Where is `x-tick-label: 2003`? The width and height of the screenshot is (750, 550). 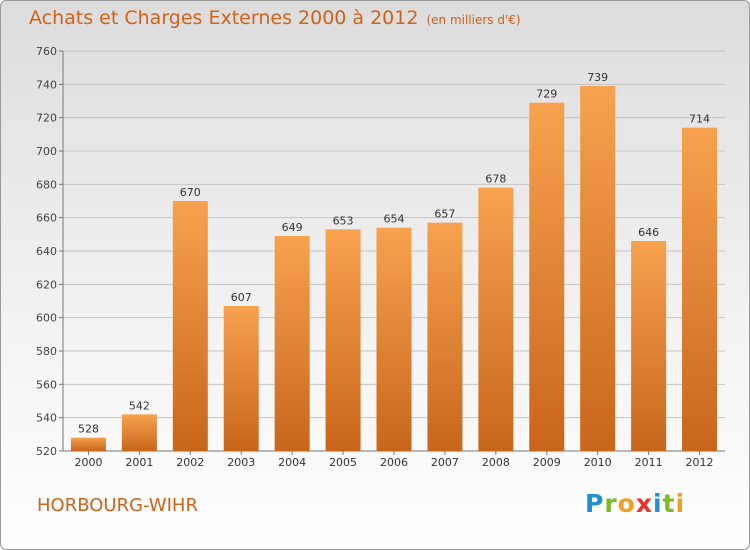
x-tick-label: 2003 is located at coordinates (241, 462).